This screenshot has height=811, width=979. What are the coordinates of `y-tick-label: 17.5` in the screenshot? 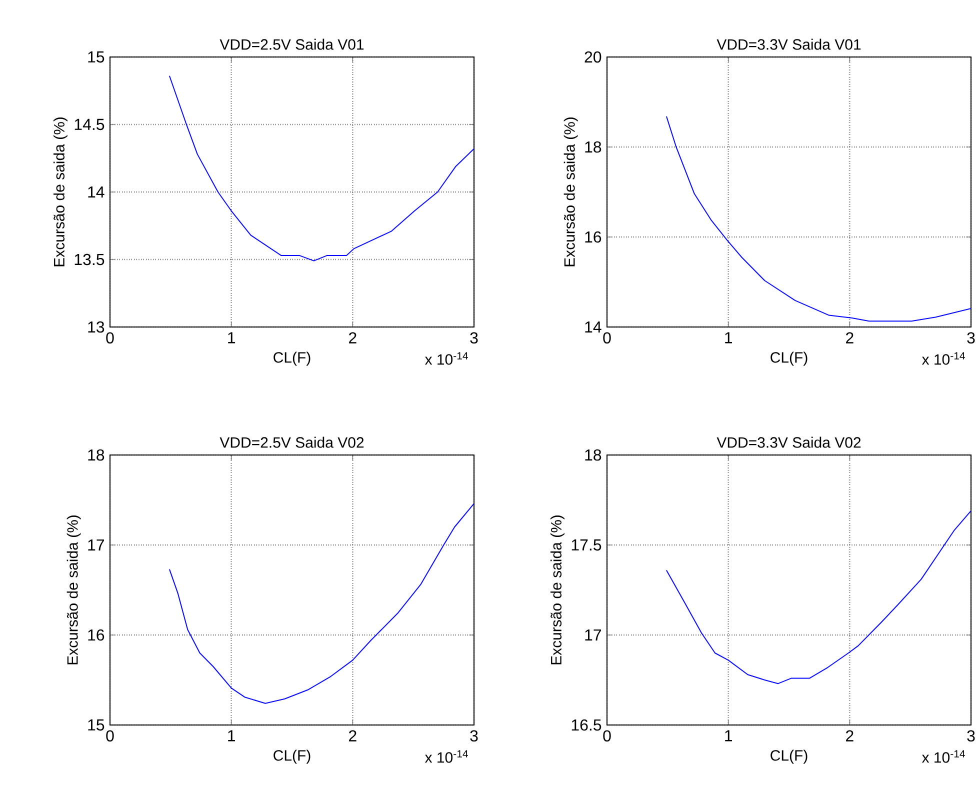 It's located at (587, 545).